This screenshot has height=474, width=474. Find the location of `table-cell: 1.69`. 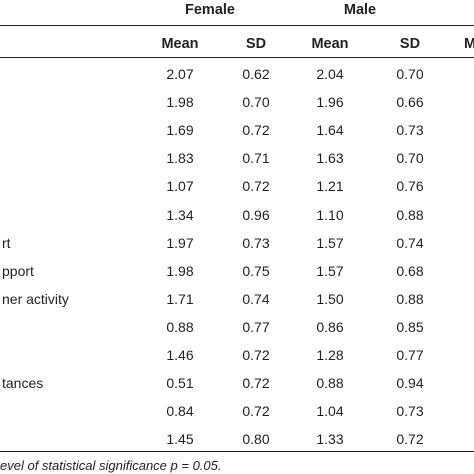

table-cell: 1.69 is located at coordinates (180, 130).